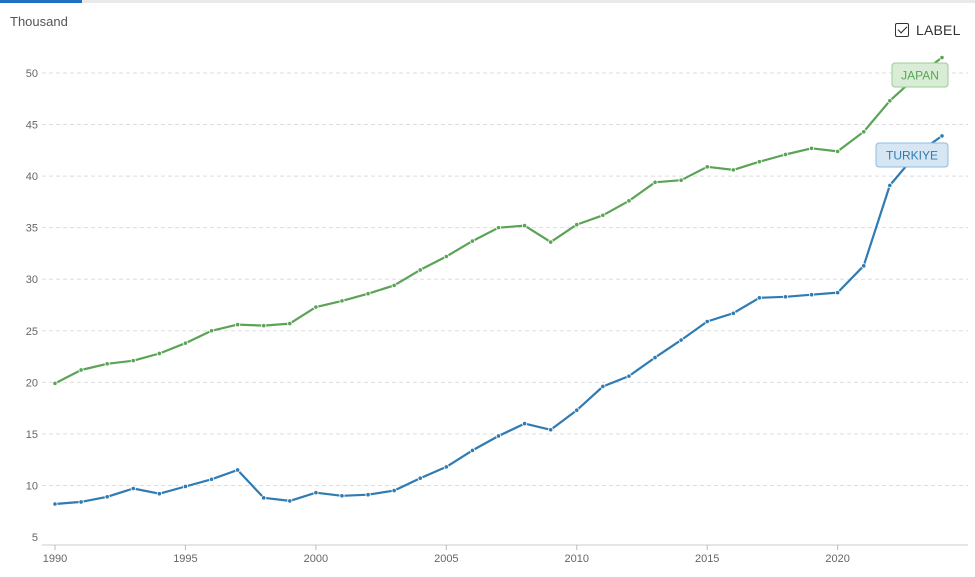 The image size is (975, 577). Describe the element at coordinates (32, 435) in the screenshot. I see `y-tick-label: 15` at that location.